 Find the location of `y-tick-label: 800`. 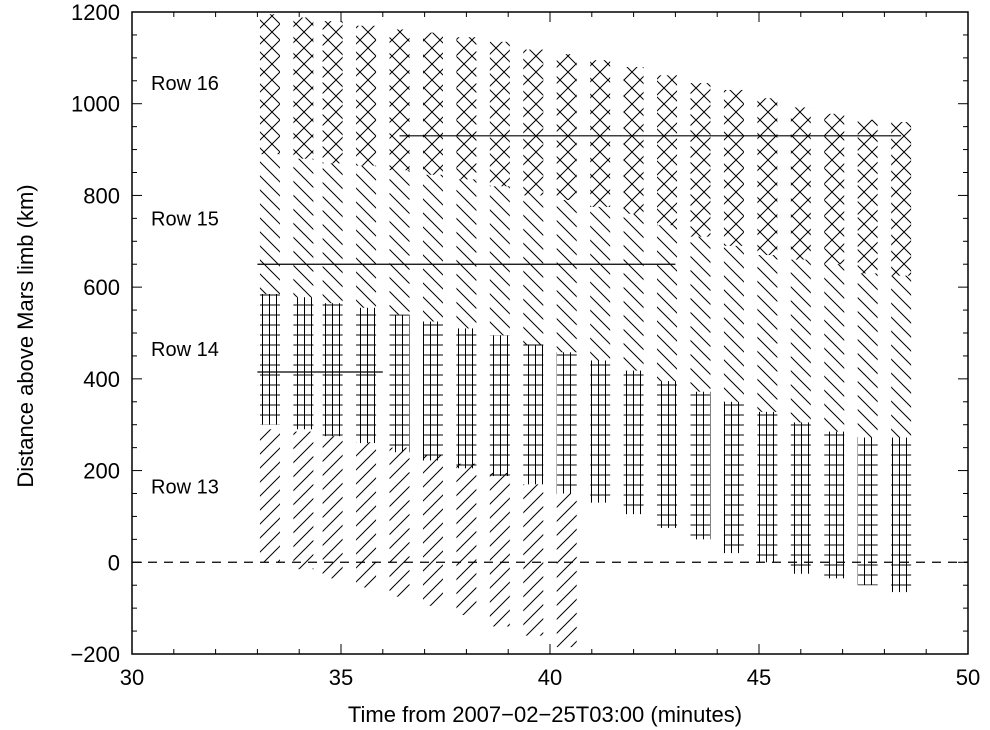

y-tick-label: 800 is located at coordinates (101, 195).